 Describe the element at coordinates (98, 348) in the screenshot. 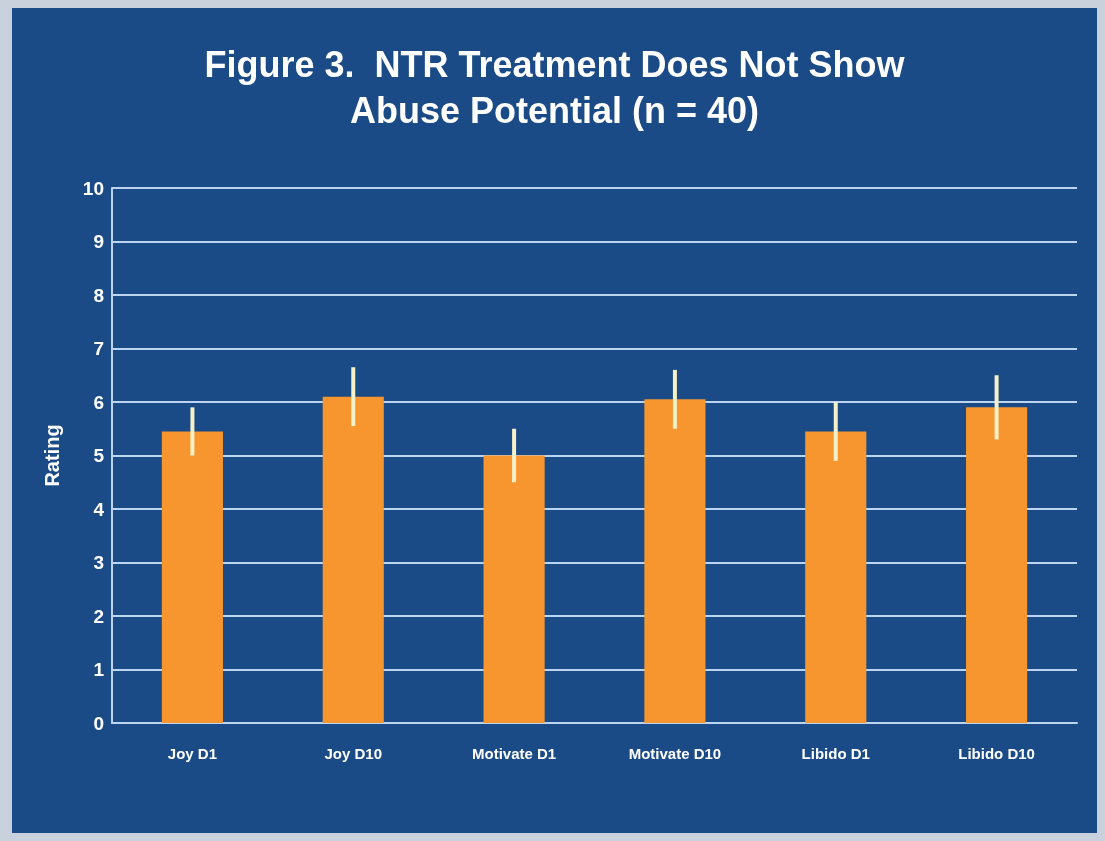

I see `y-tick-label: 7` at that location.